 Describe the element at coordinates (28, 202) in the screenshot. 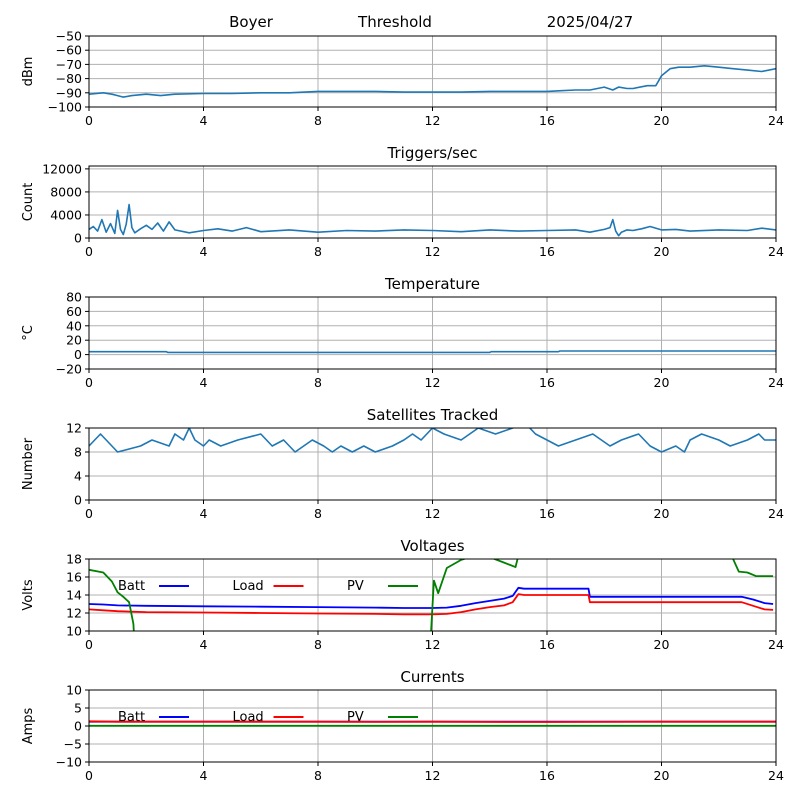

I see `y-axis-label: Count` at that location.